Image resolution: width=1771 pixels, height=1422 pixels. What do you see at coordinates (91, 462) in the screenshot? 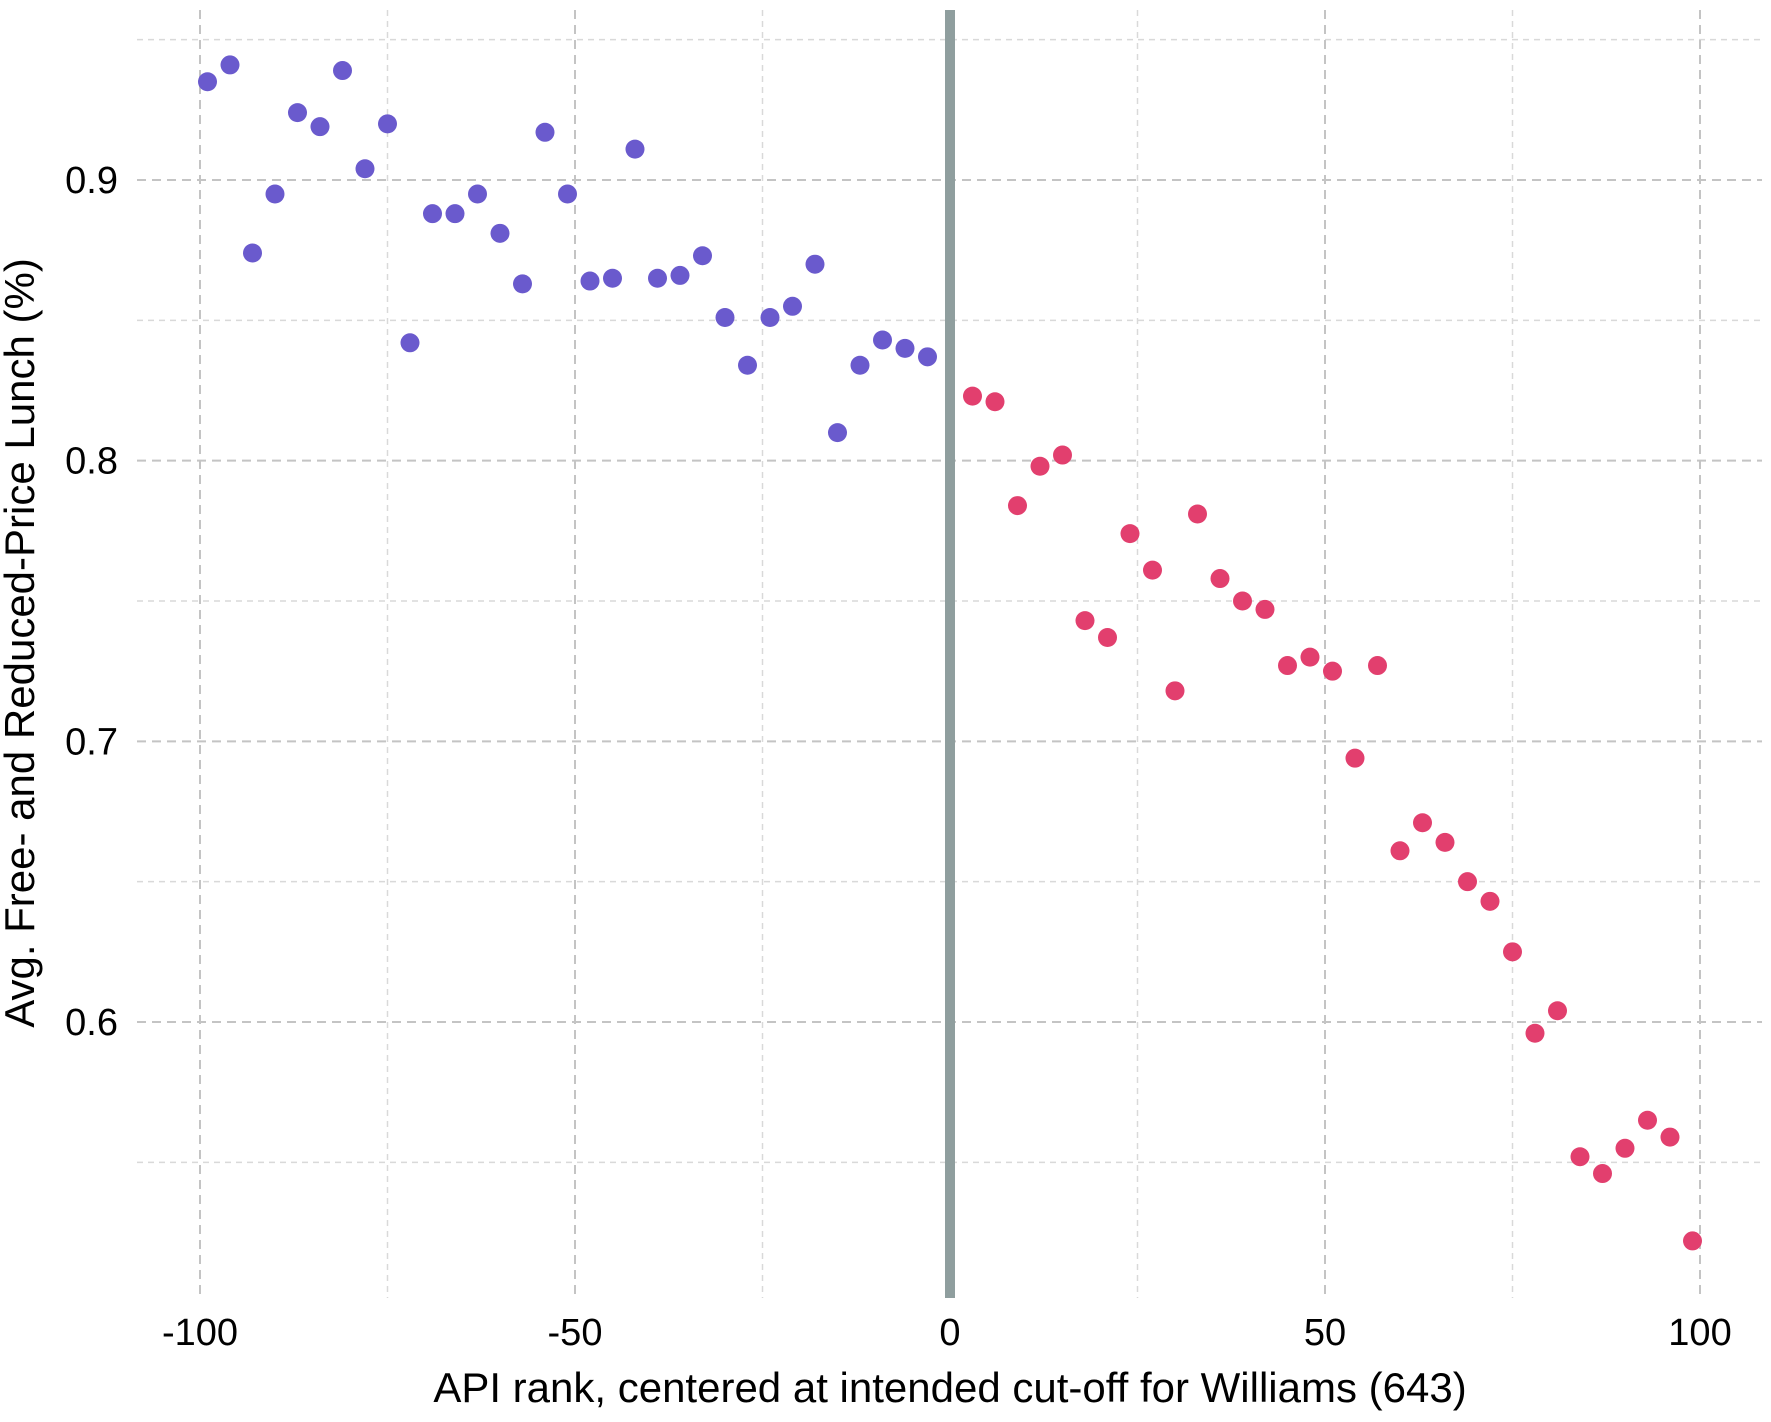
I see `y-tick-label: 0.8` at bounding box center [91, 462].